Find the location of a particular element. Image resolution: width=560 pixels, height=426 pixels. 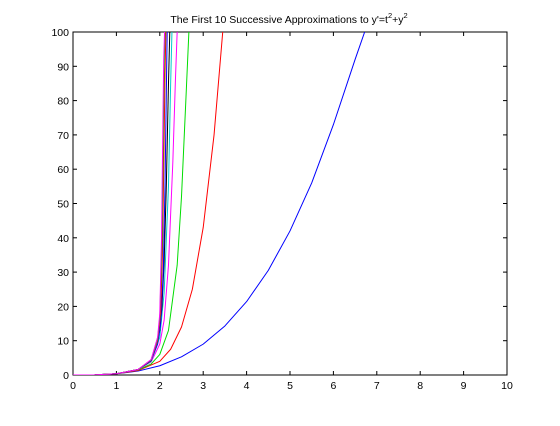

y-tick-label: 0 is located at coordinates (66, 376).